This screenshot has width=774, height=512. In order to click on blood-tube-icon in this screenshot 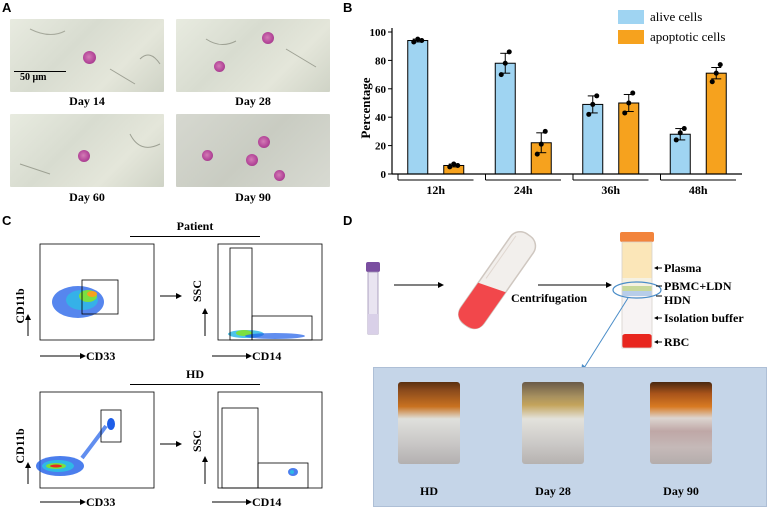, I will do `click(373, 298)`.